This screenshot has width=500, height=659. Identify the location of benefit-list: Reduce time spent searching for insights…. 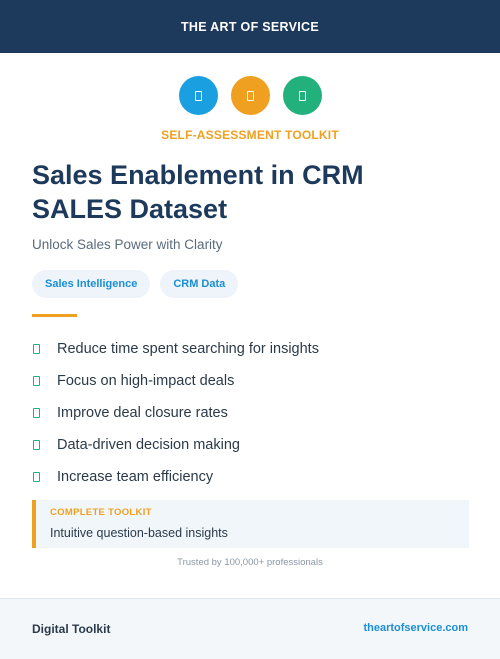
(175, 413).